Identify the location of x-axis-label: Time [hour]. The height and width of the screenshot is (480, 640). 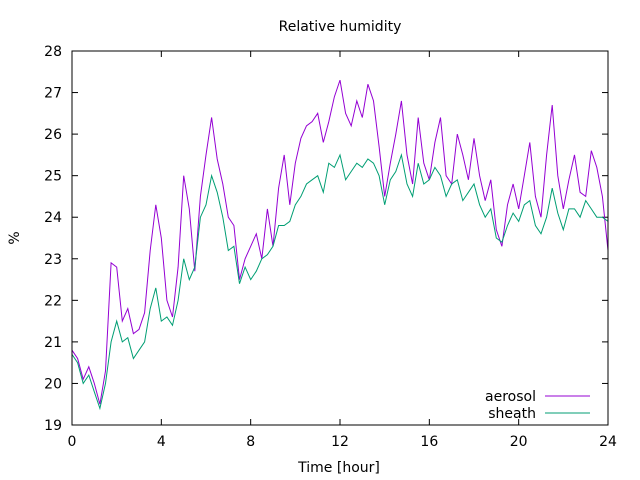
(338, 468).